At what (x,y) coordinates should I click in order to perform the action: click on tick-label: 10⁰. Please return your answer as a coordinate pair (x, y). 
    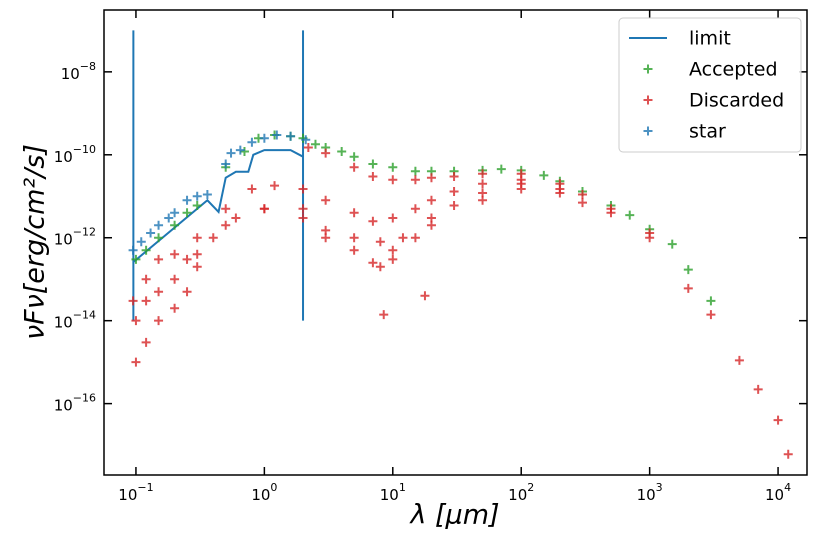
    Looking at the image, I should click on (264, 492).